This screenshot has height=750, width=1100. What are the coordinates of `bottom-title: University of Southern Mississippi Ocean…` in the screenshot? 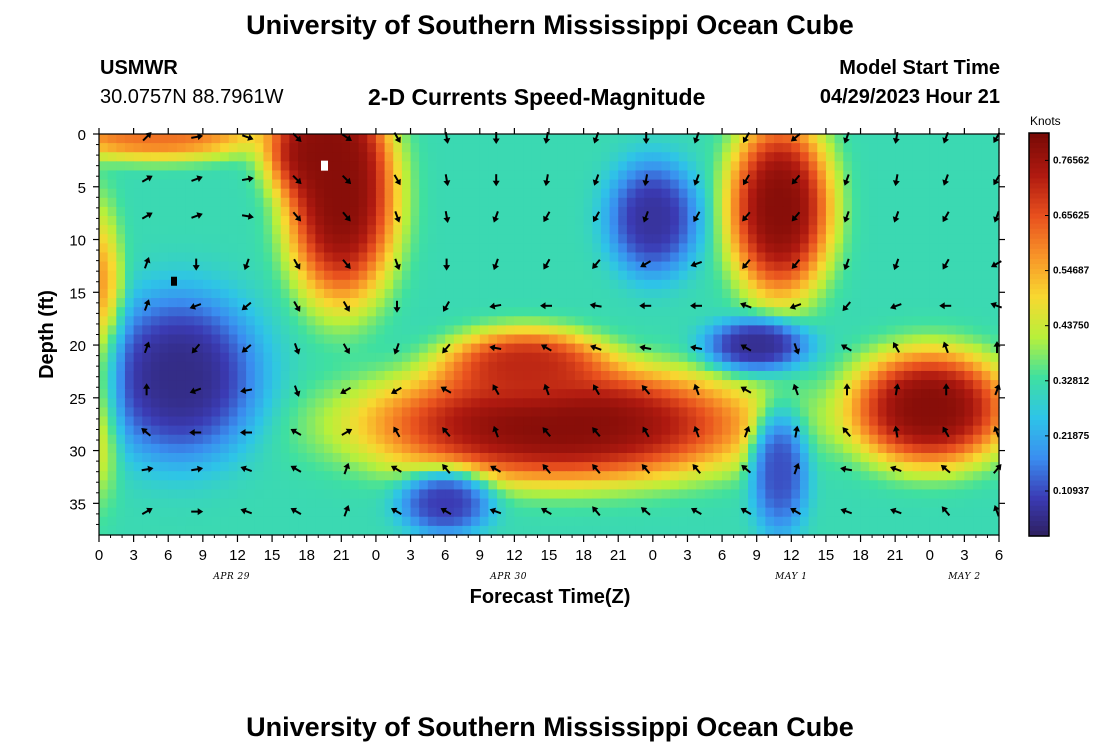 It's located at (550, 727).